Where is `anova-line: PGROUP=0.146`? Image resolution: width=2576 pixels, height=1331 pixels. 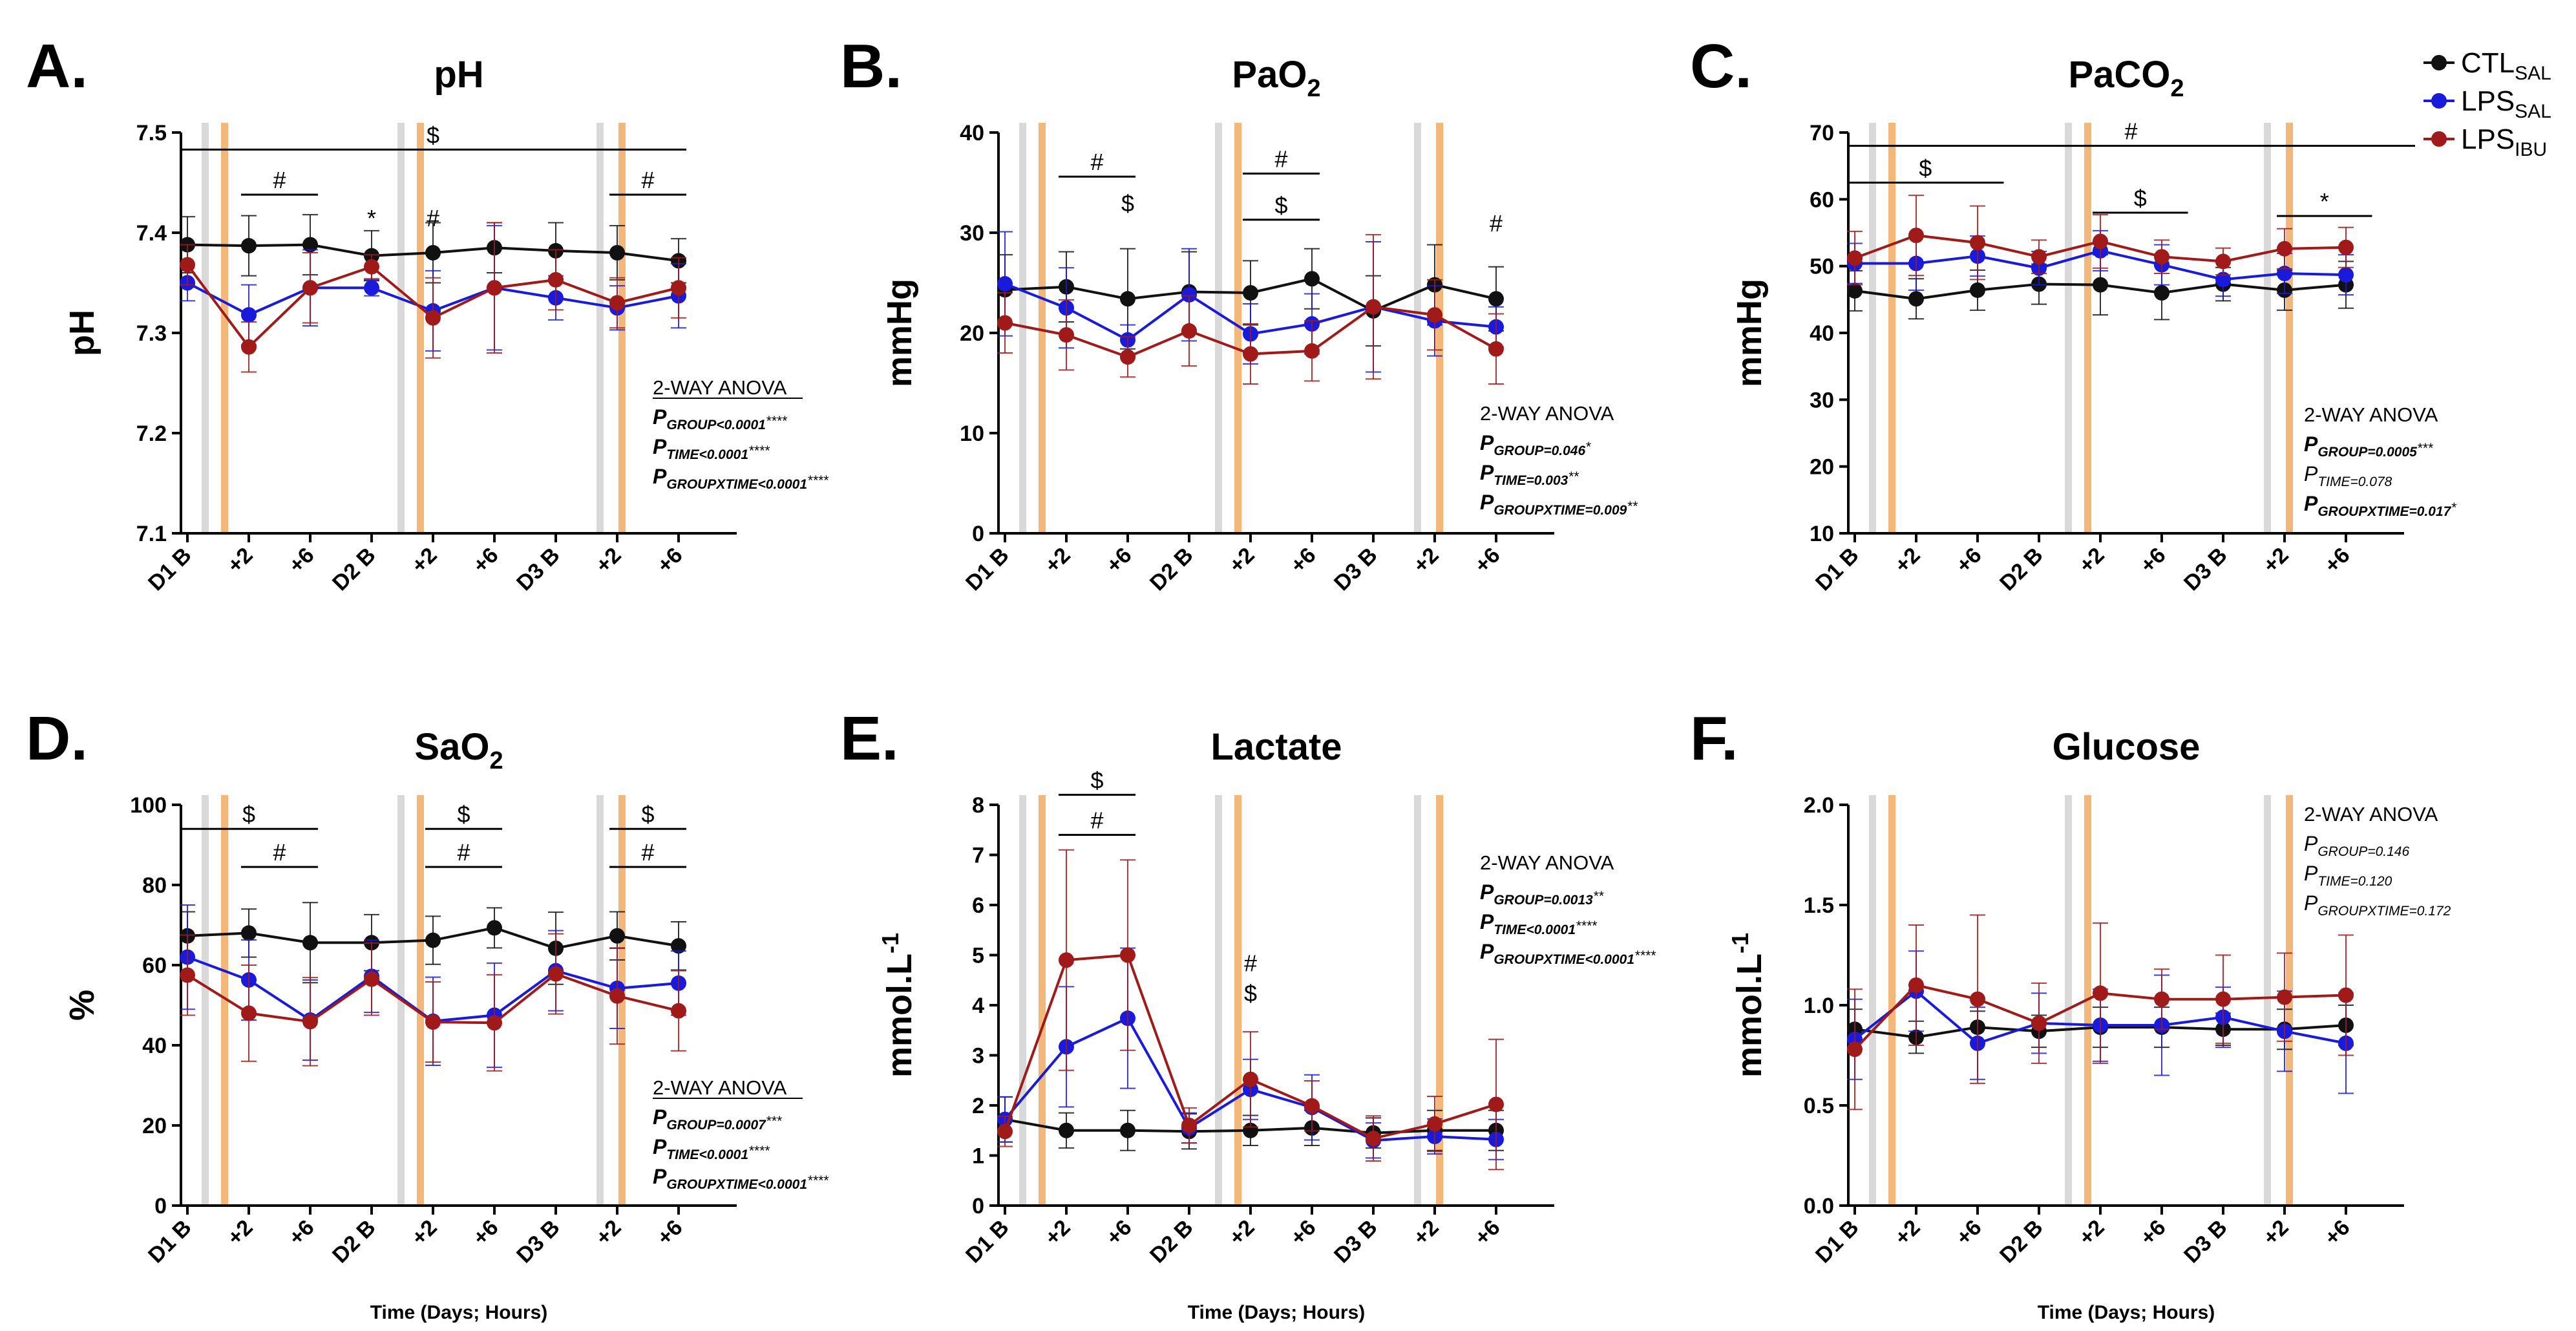 anova-line: PGROUP=0.146 is located at coordinates (2356, 845).